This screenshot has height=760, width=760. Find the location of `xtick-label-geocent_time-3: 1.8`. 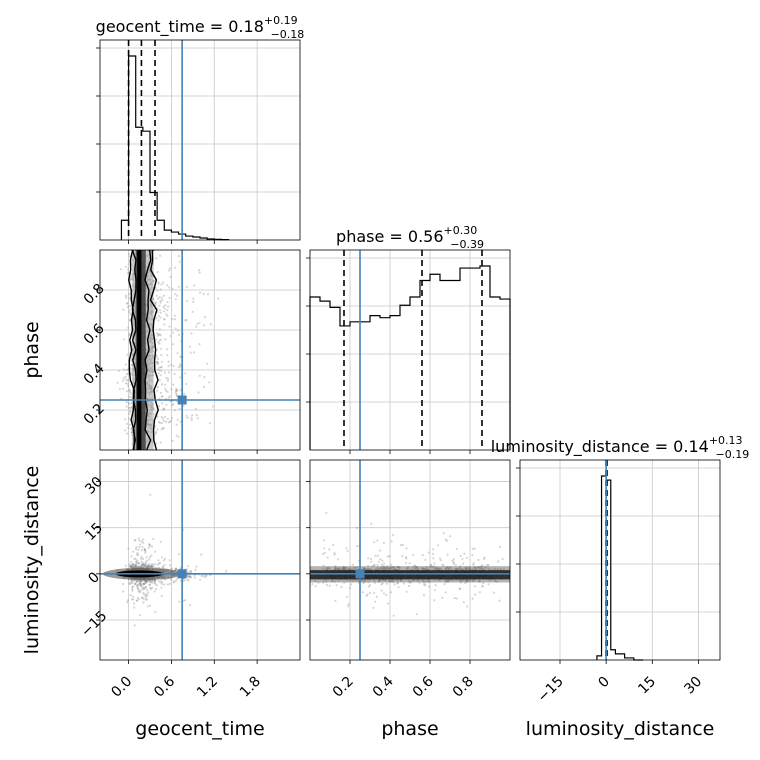

xtick-label-geocent_time-3: 1.8 is located at coordinates (250, 687).